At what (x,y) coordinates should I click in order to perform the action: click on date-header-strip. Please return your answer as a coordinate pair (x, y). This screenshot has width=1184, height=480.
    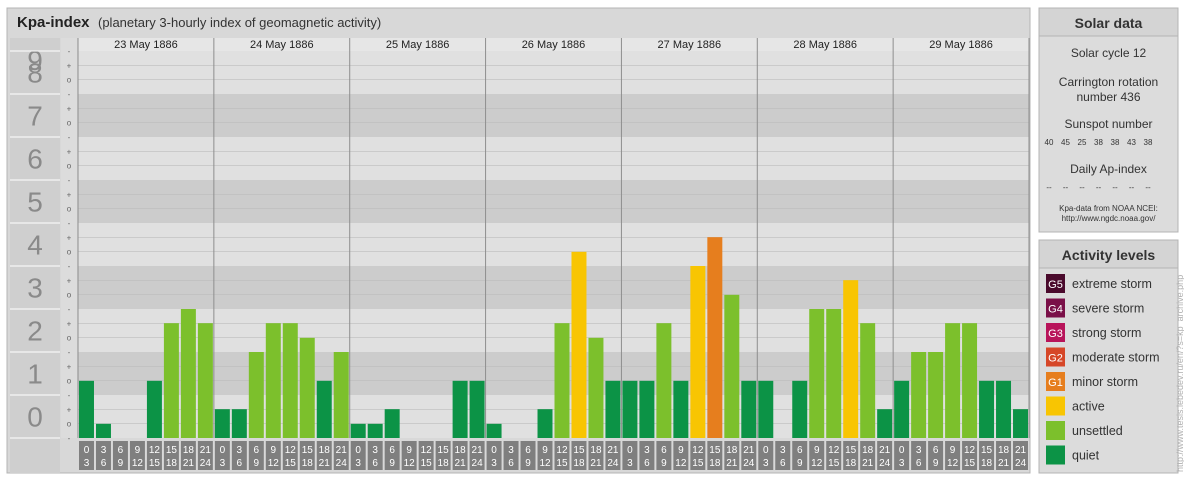
    Looking at the image, I should click on (553, 44).